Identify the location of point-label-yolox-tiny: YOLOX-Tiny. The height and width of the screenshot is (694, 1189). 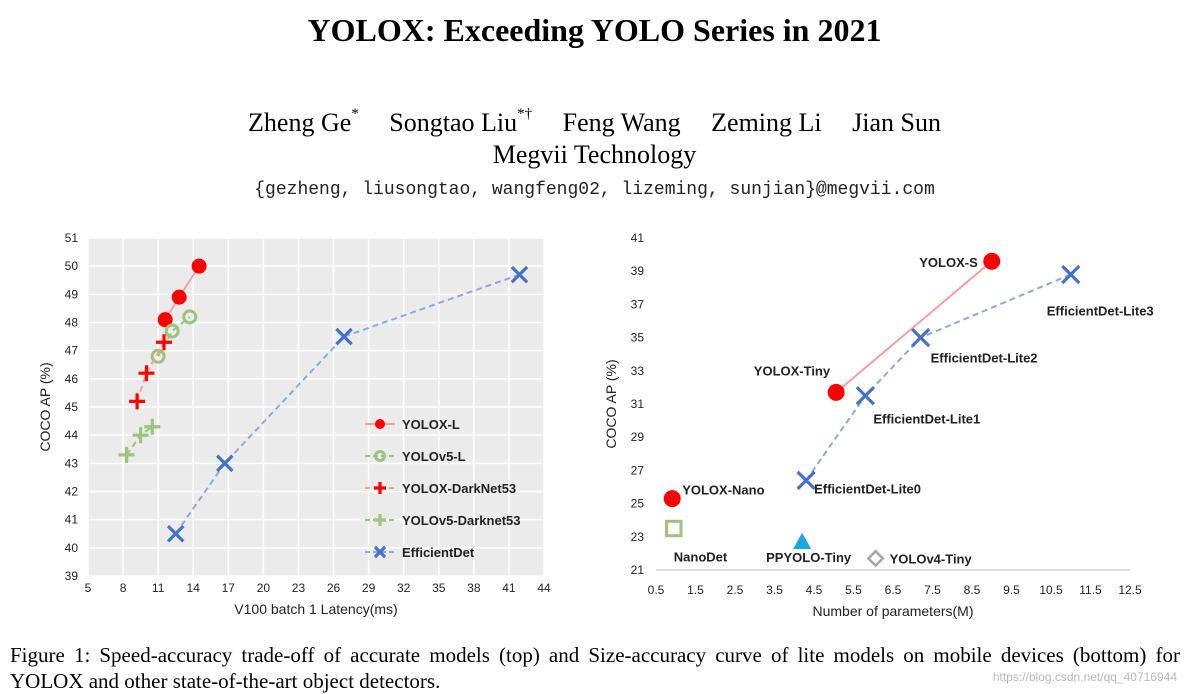
(792, 370).